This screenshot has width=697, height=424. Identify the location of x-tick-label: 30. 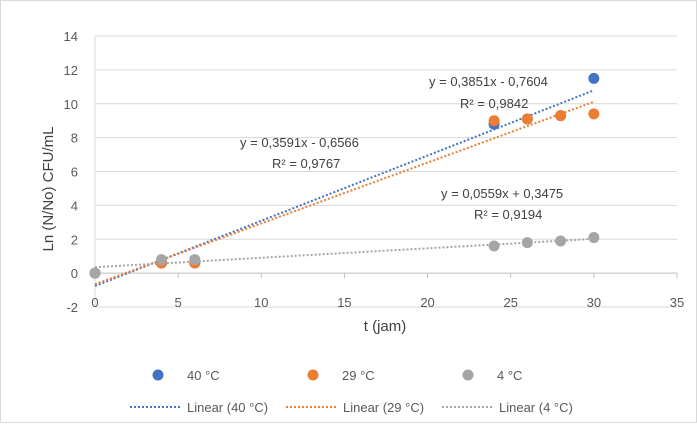
(594, 302).